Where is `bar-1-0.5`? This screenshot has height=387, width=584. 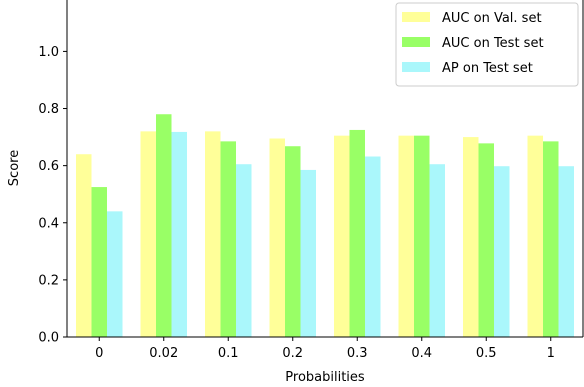
bar-1-0.5 is located at coordinates (471, 237).